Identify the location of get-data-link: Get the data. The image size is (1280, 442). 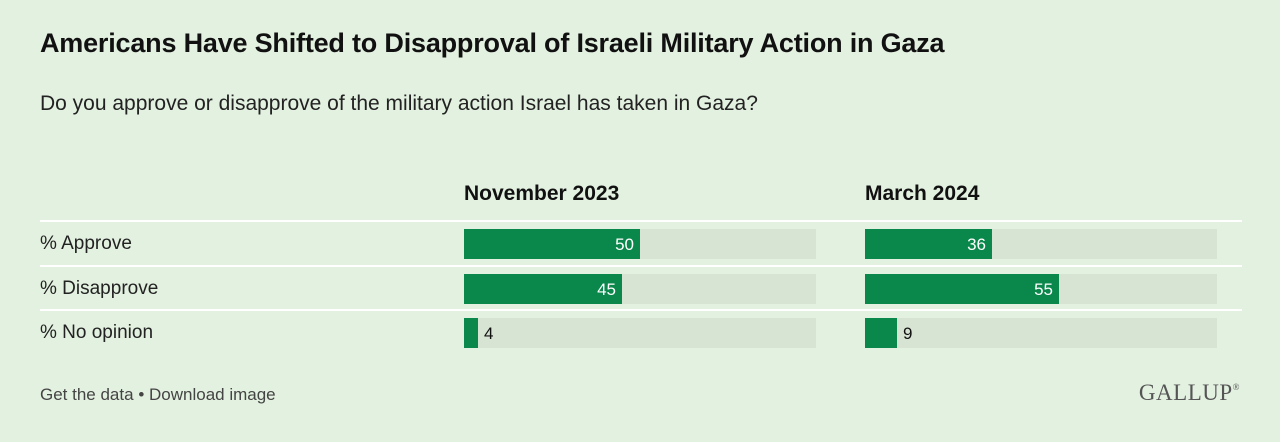
(87, 394).